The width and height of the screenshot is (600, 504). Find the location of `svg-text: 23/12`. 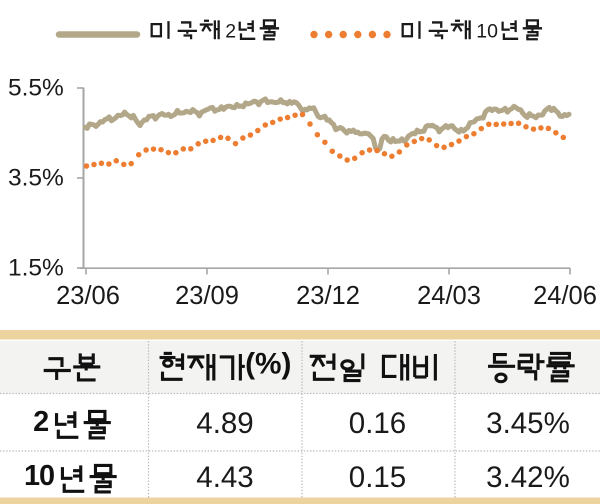

svg-text: 23/12 is located at coordinates (328, 296).